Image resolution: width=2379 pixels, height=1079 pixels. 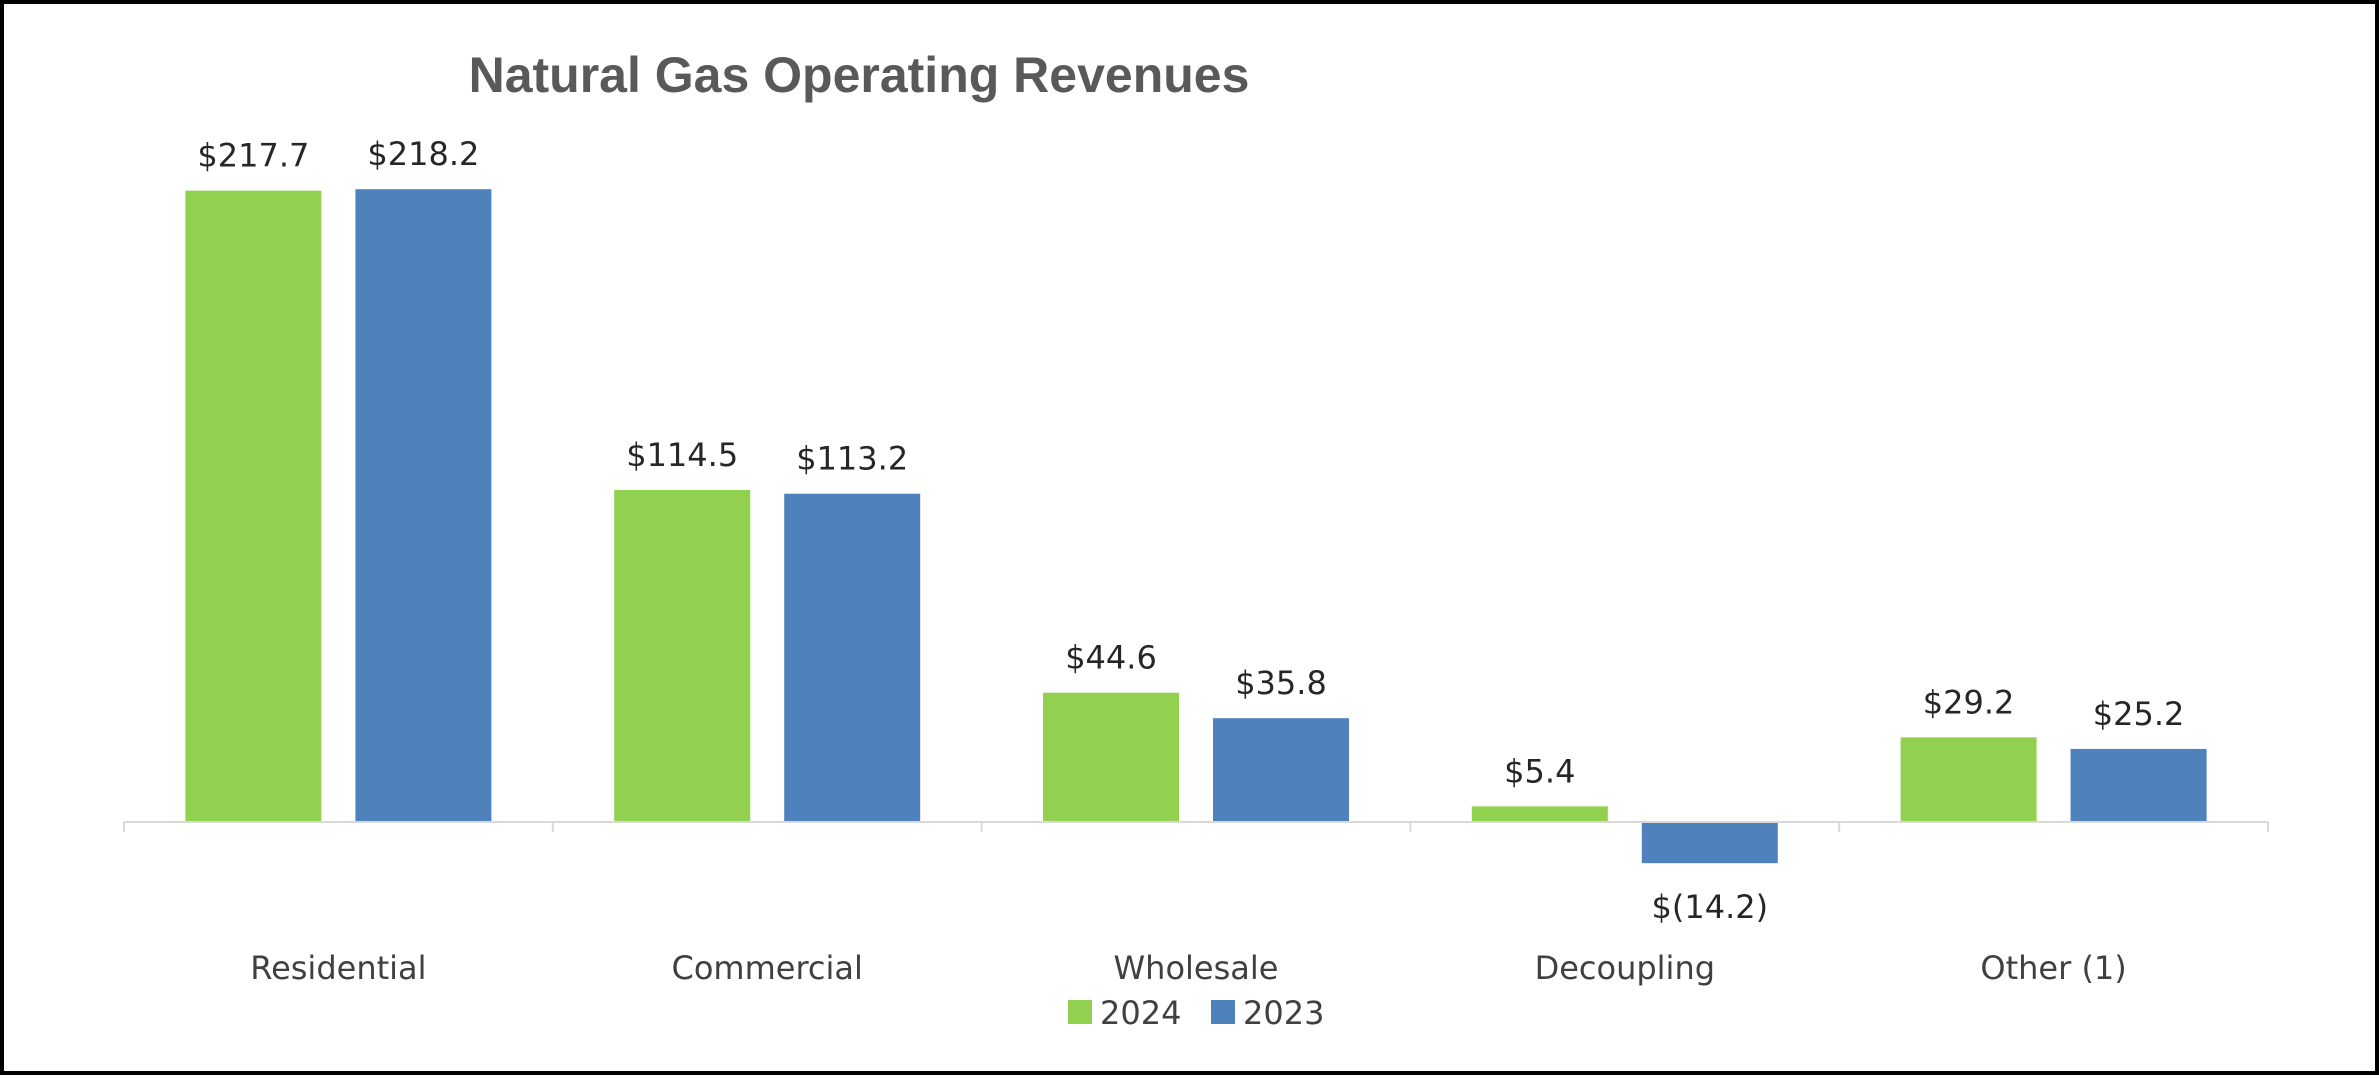 I want to click on legend-swatch-2023, so click(x=1223, y=1012).